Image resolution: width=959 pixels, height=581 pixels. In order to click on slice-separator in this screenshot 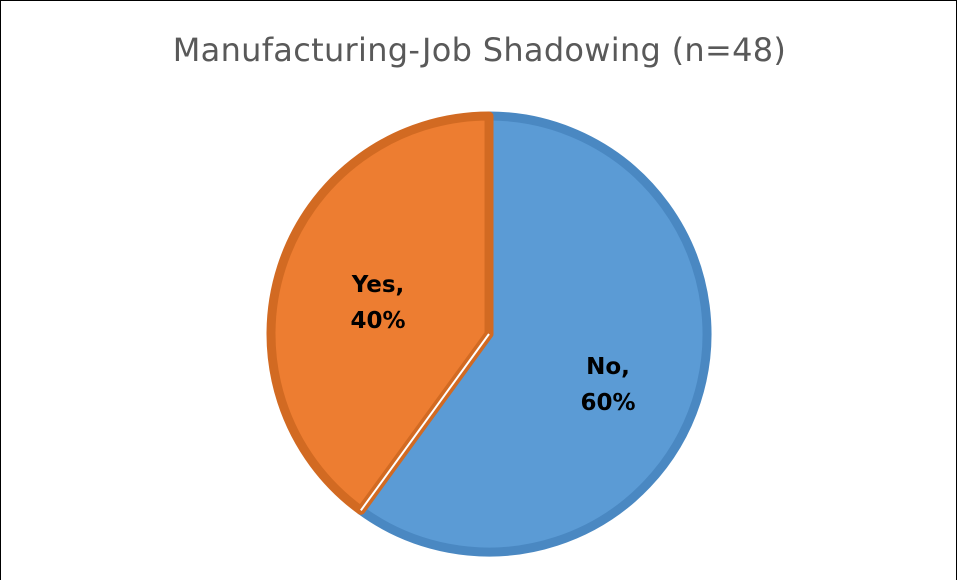, I will do `click(425, 422)`.